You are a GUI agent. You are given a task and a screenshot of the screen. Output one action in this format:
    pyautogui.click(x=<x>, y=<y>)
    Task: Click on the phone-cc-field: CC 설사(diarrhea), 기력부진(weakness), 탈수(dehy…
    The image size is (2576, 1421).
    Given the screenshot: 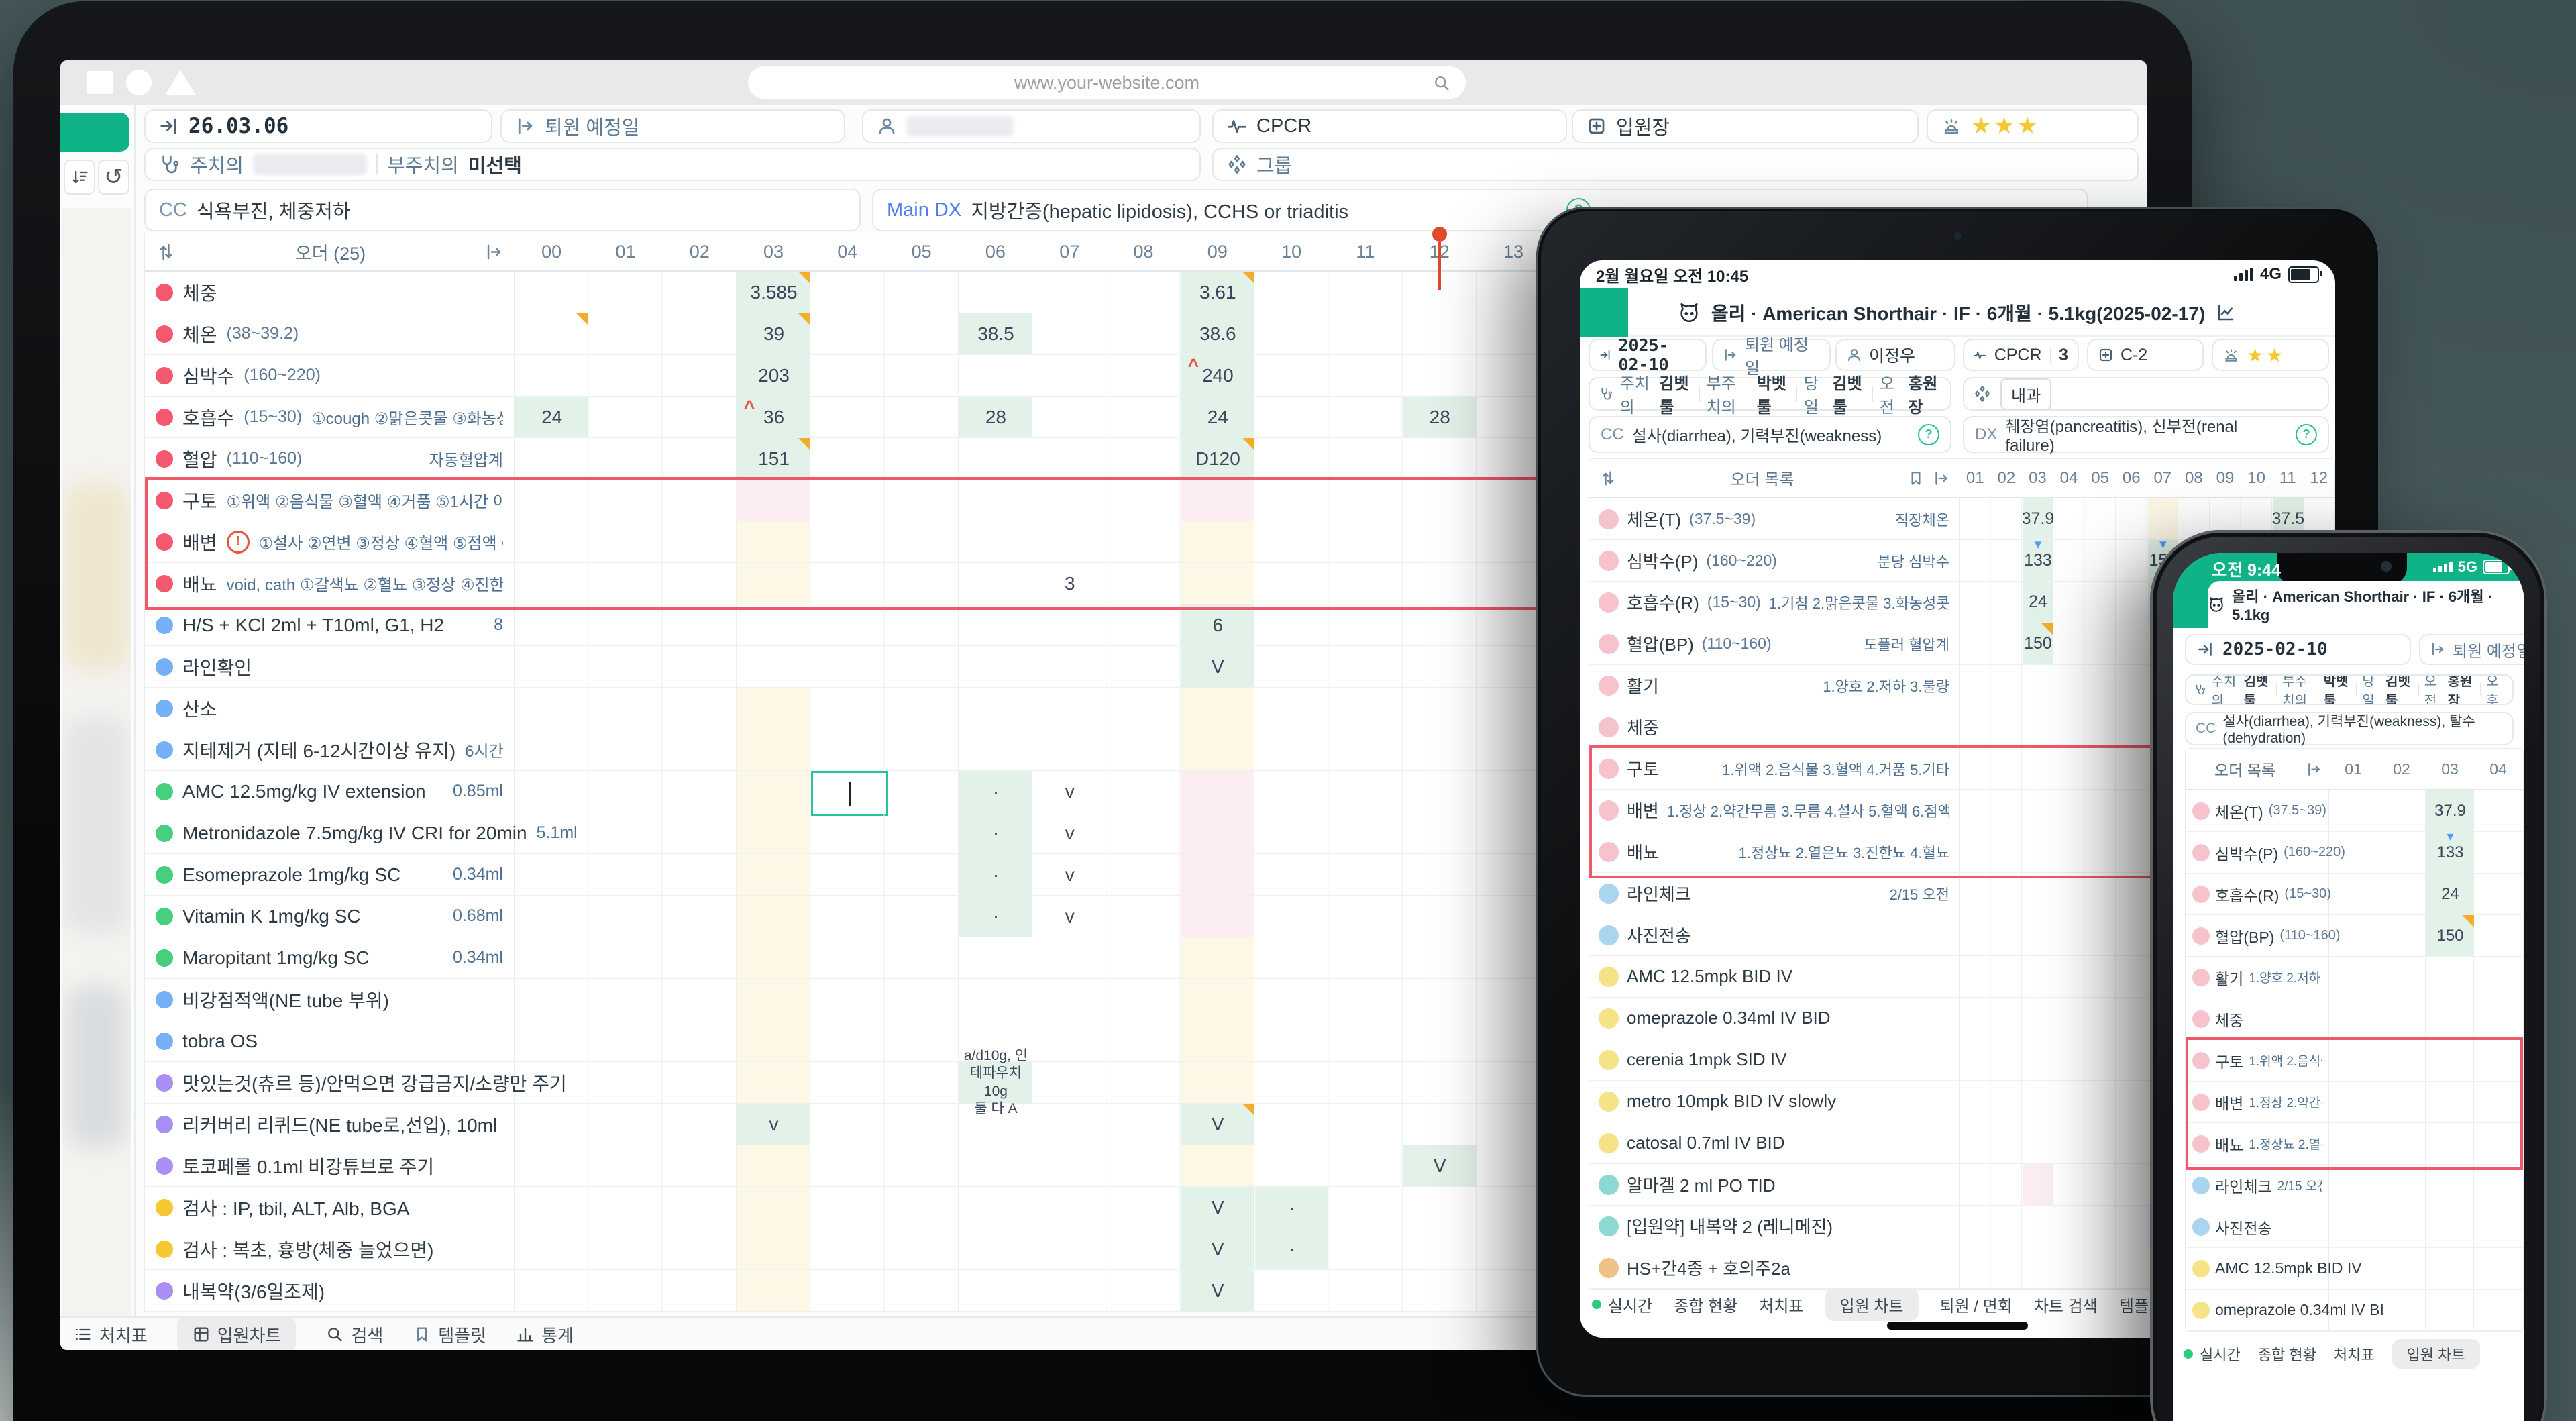 What is the action you would take?
    pyautogui.click(x=2349, y=729)
    